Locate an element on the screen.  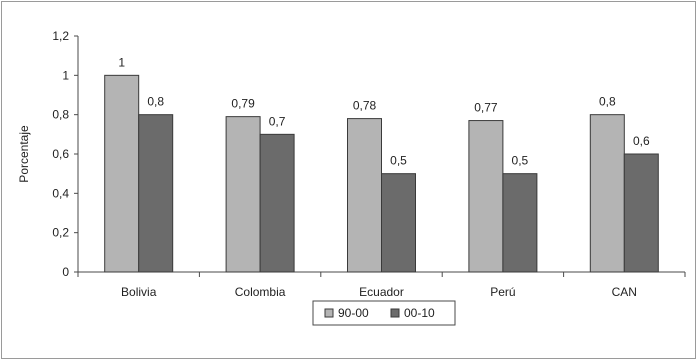
y-tick-label: 1,2 is located at coordinates (60, 36).